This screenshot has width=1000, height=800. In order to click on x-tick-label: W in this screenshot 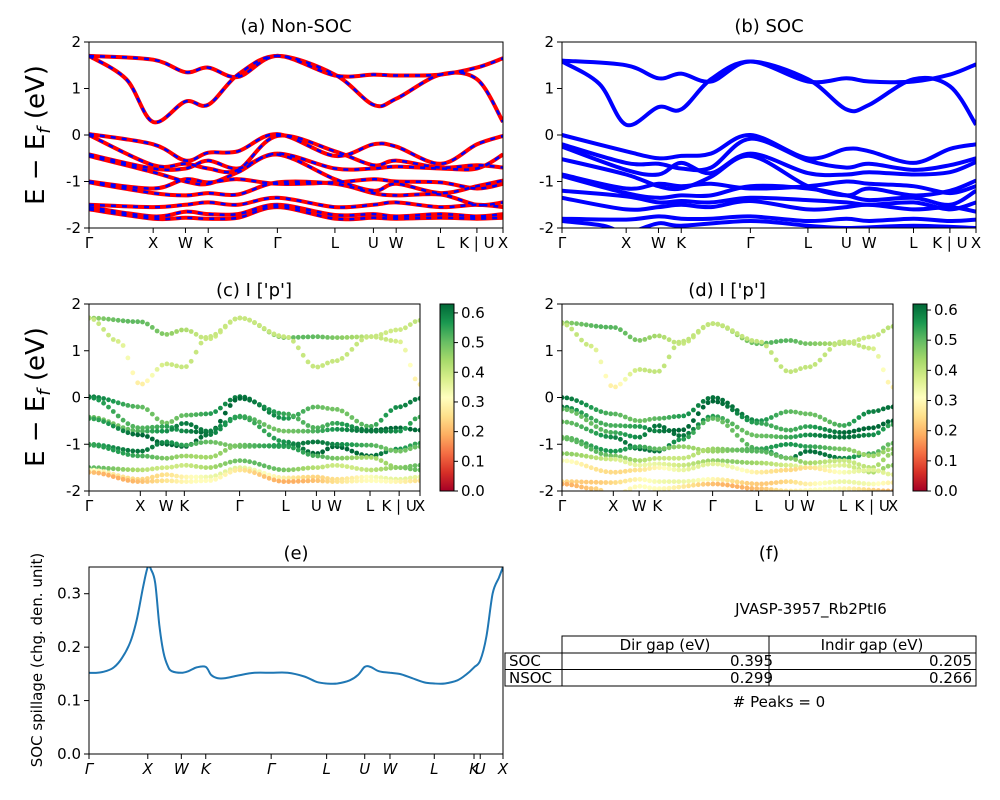, I will do `click(182, 769)`.